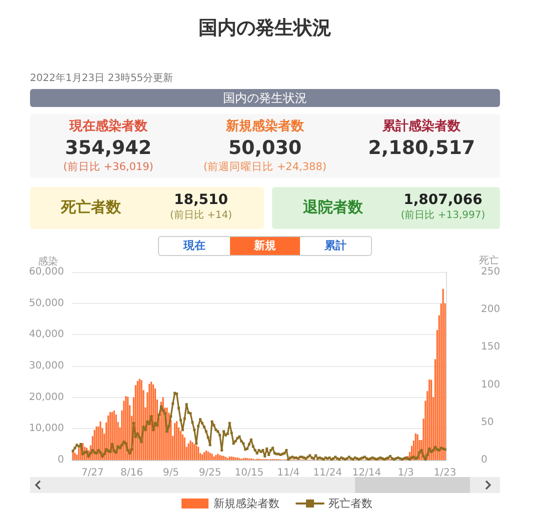 The width and height of the screenshot is (554, 518). Describe the element at coordinates (108, 167) in the screenshot. I see `text: (前日比 +36,019)` at that location.